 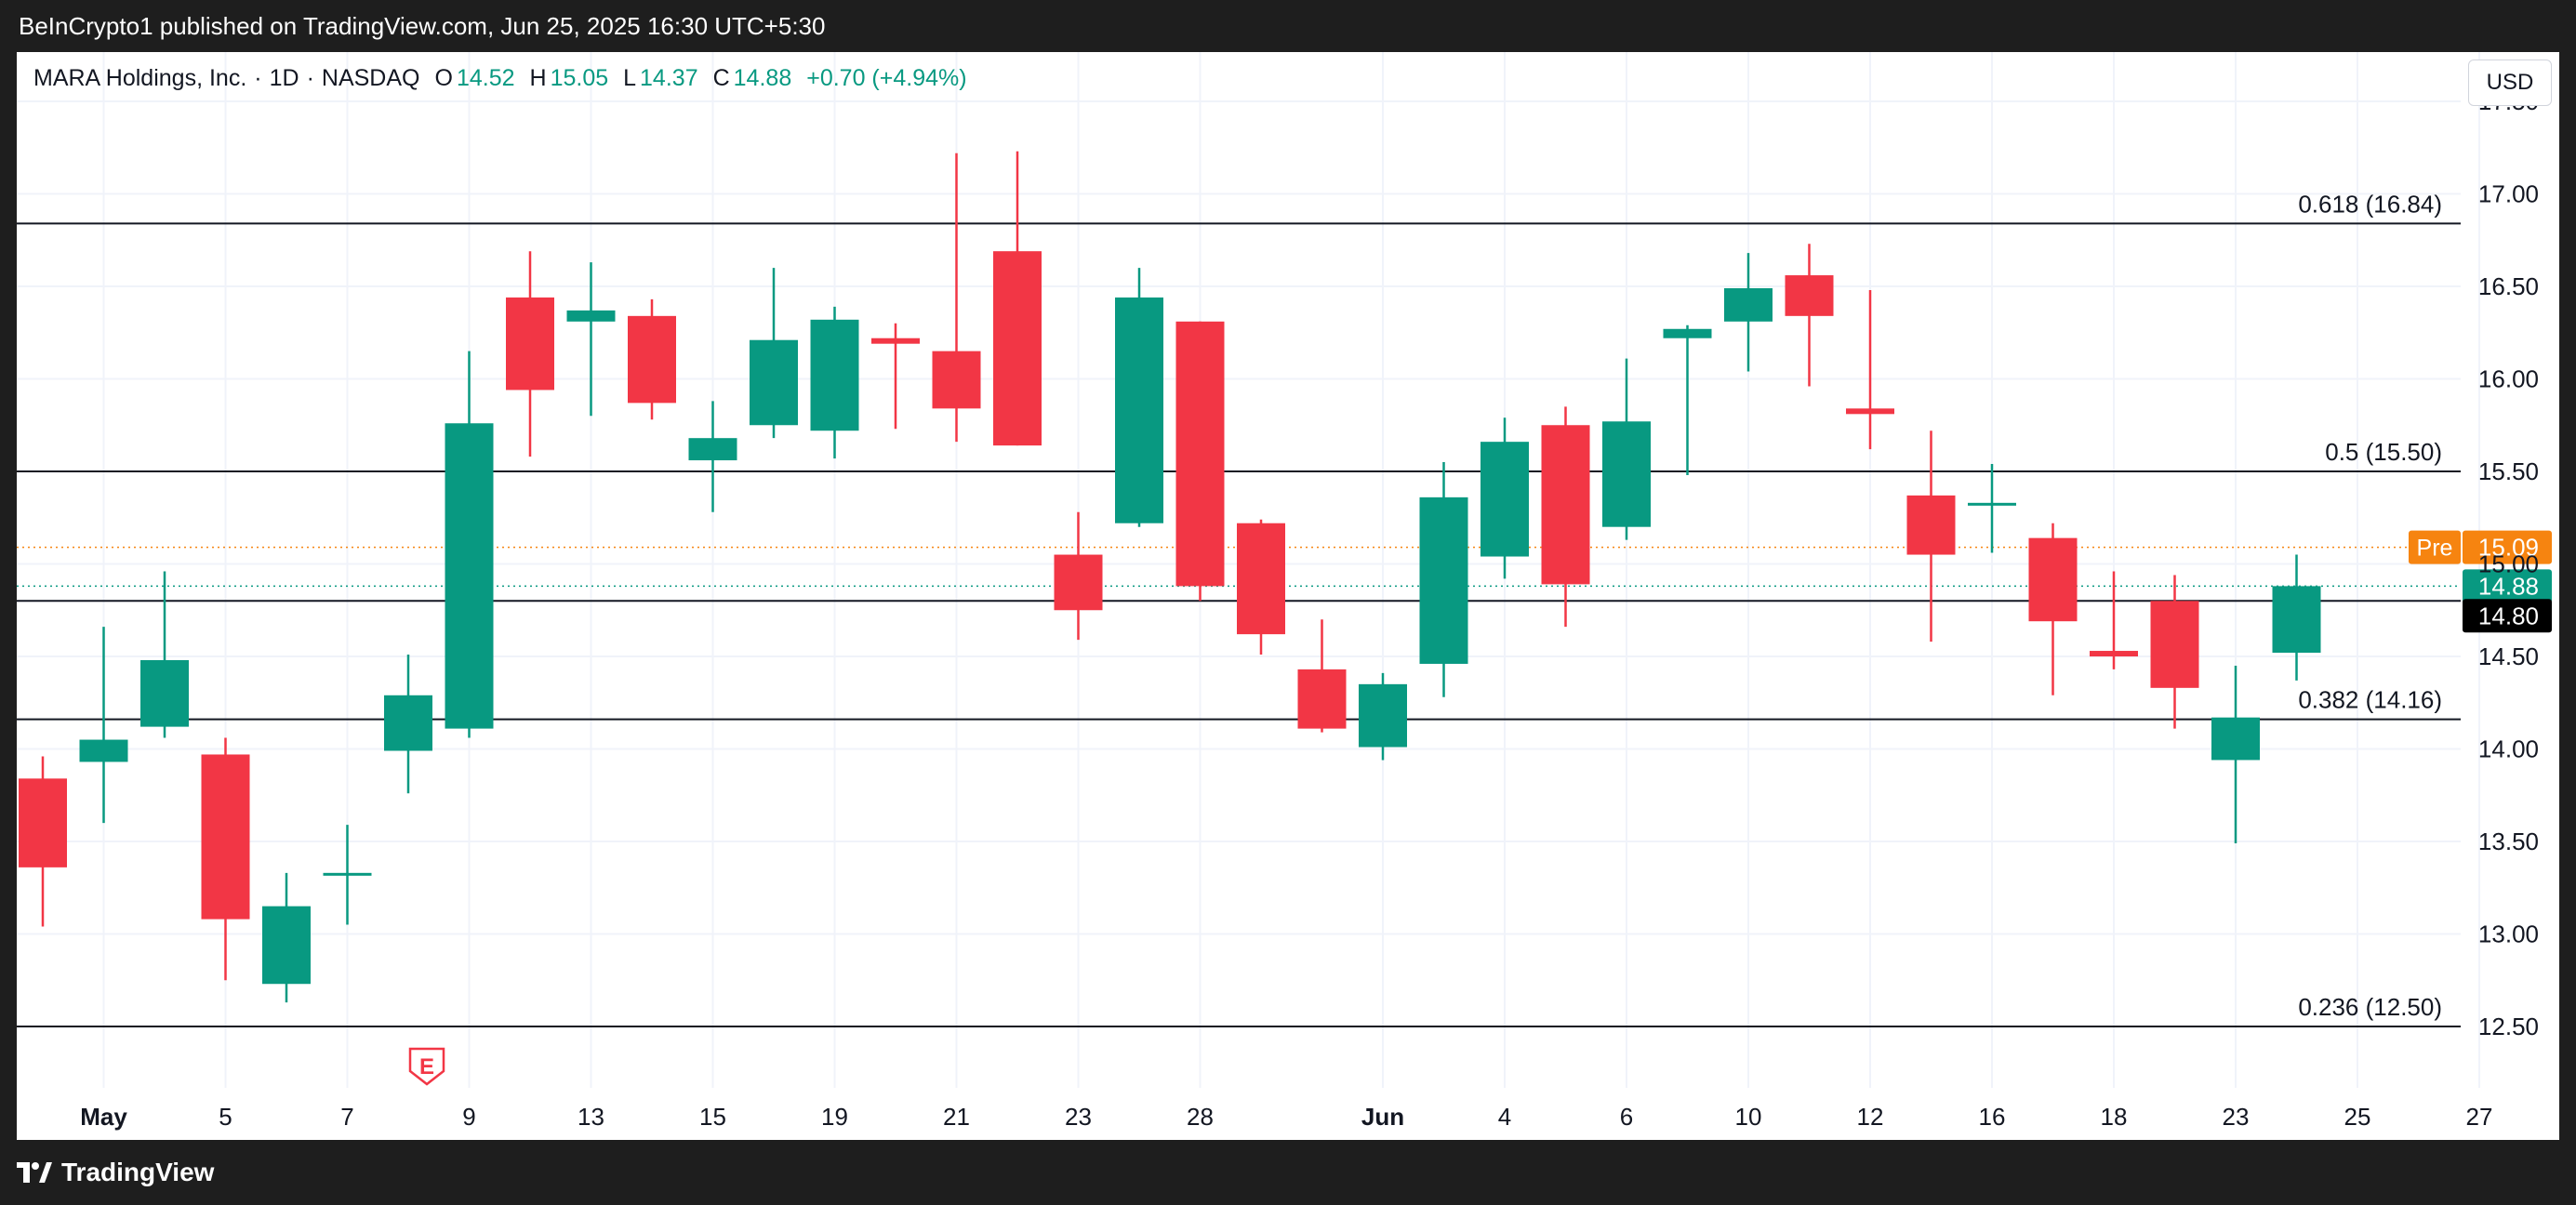 What do you see at coordinates (284, 78) in the screenshot?
I see `interval: 1D` at bounding box center [284, 78].